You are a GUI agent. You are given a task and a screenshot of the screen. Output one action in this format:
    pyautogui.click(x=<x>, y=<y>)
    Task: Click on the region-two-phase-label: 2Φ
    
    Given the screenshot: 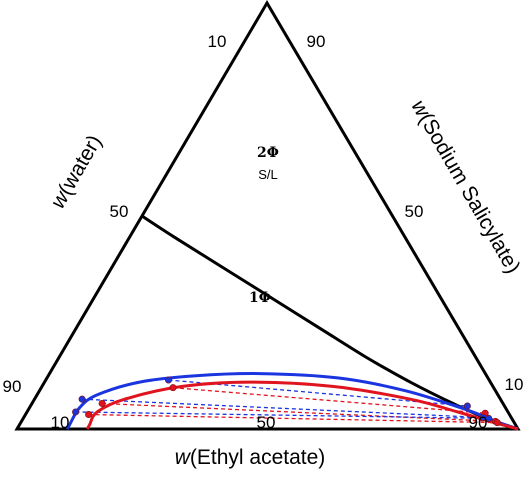 What is the action you would take?
    pyautogui.click(x=268, y=153)
    